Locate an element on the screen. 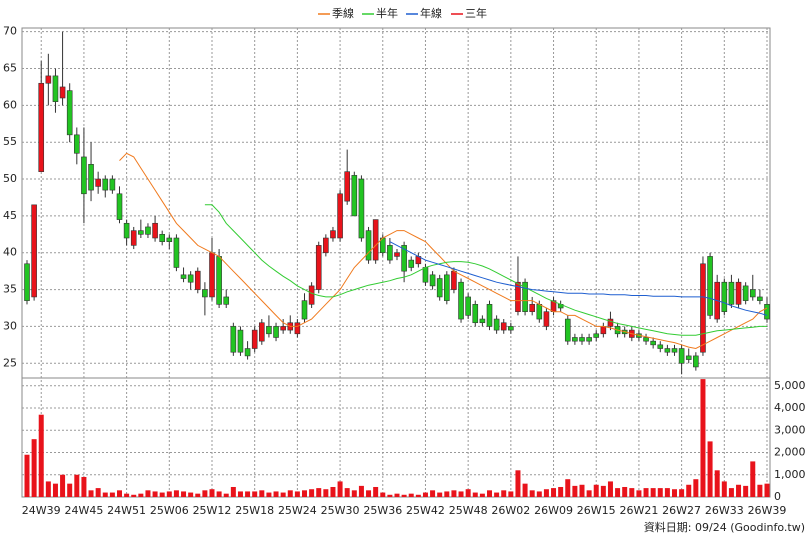 This screenshot has width=808, height=540. x-tick-label: 26W02 is located at coordinates (510, 510).